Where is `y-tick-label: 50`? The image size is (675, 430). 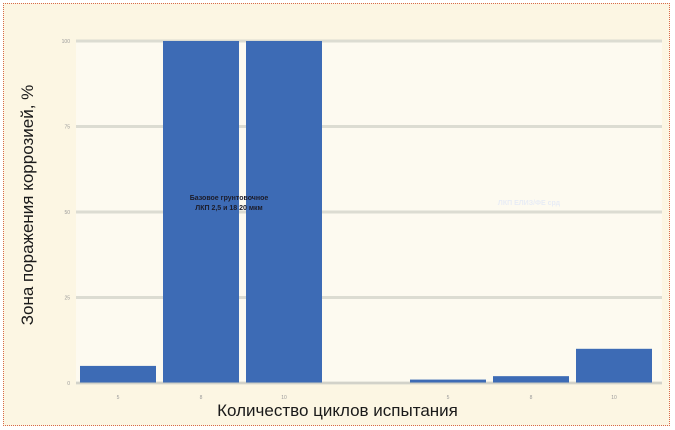
y-tick-label: 50 is located at coordinates (67, 213).